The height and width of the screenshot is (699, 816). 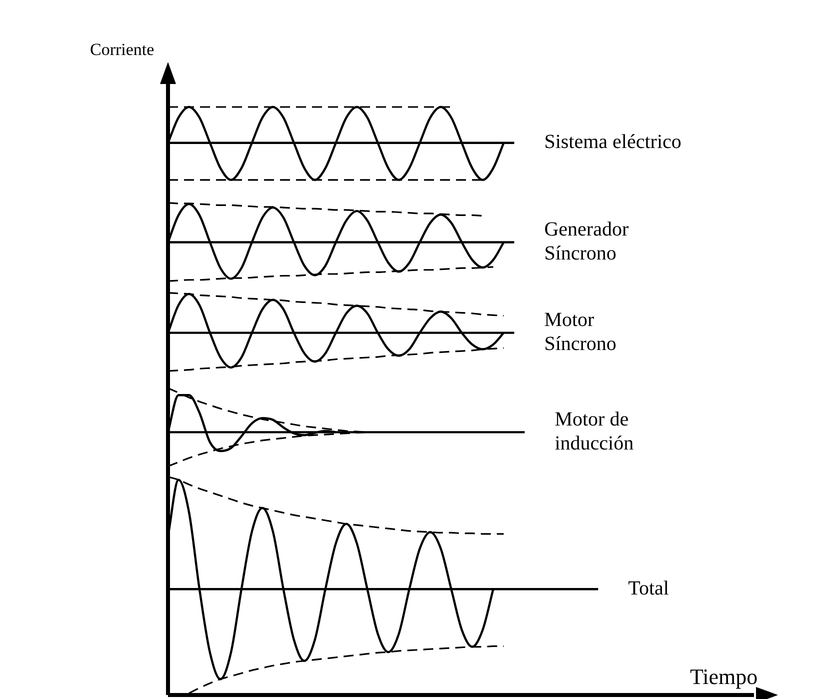 I want to click on series-label: Generador Síncrono, so click(x=586, y=241).